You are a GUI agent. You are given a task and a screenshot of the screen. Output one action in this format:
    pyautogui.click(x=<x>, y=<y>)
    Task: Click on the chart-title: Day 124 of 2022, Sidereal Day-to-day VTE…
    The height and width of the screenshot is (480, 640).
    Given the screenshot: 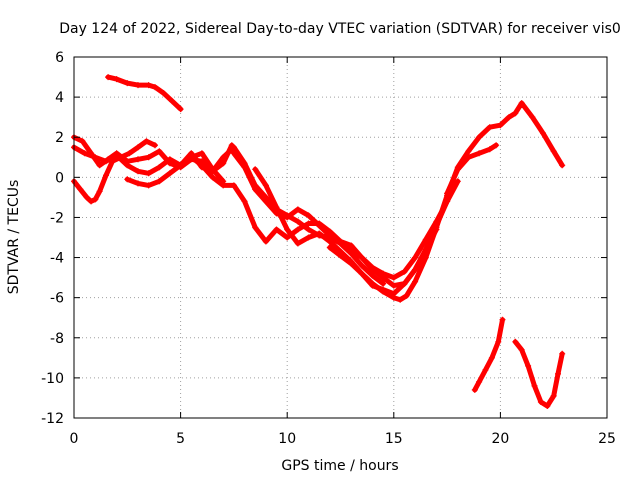 What is the action you would take?
    pyautogui.click(x=340, y=29)
    